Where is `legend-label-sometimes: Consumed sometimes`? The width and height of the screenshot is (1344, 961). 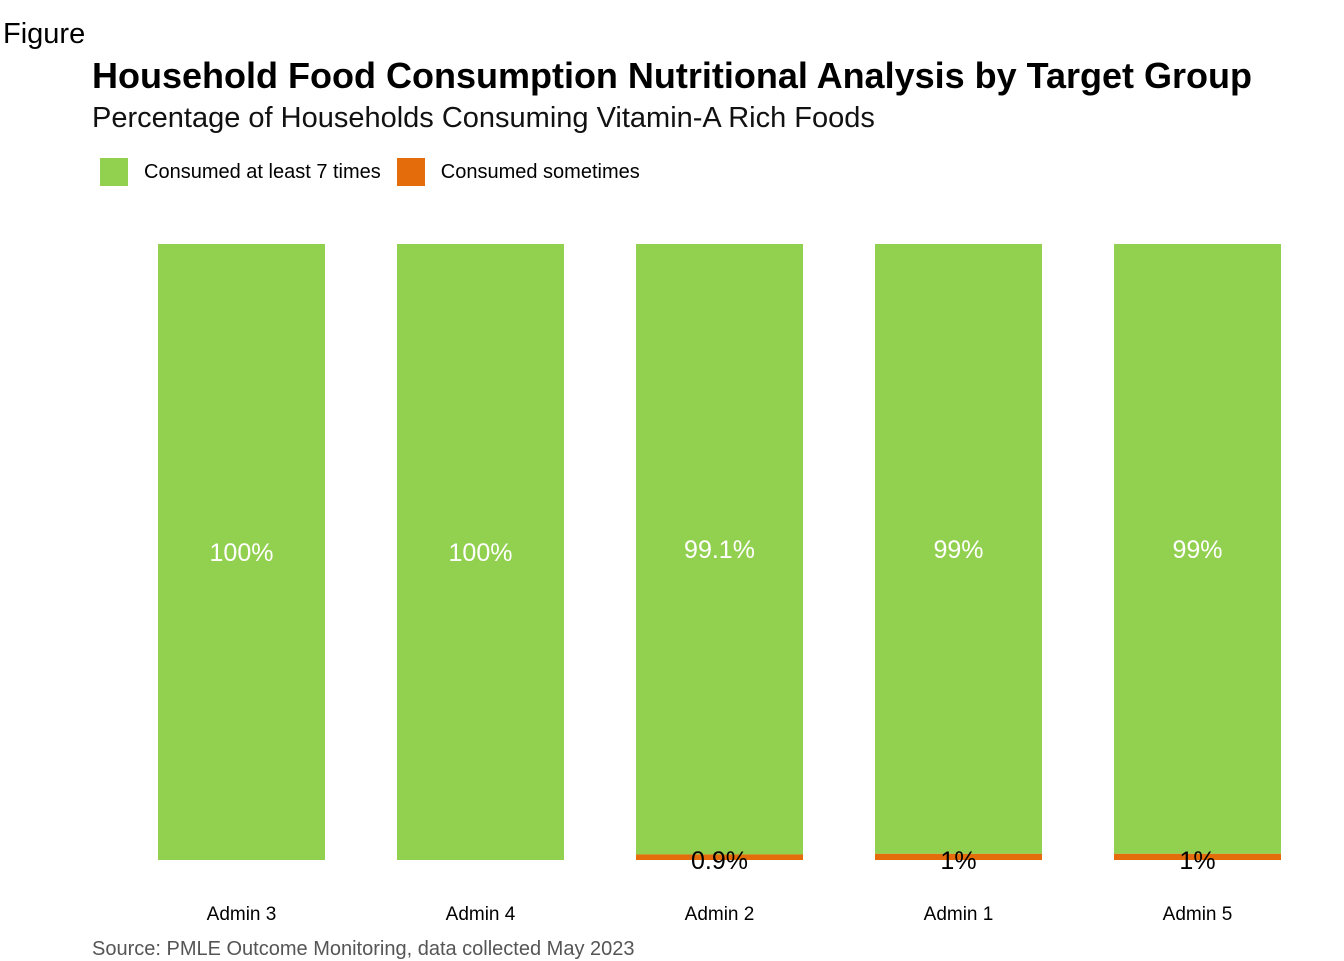
legend-label-sometimes: Consumed sometimes is located at coordinates (540, 171).